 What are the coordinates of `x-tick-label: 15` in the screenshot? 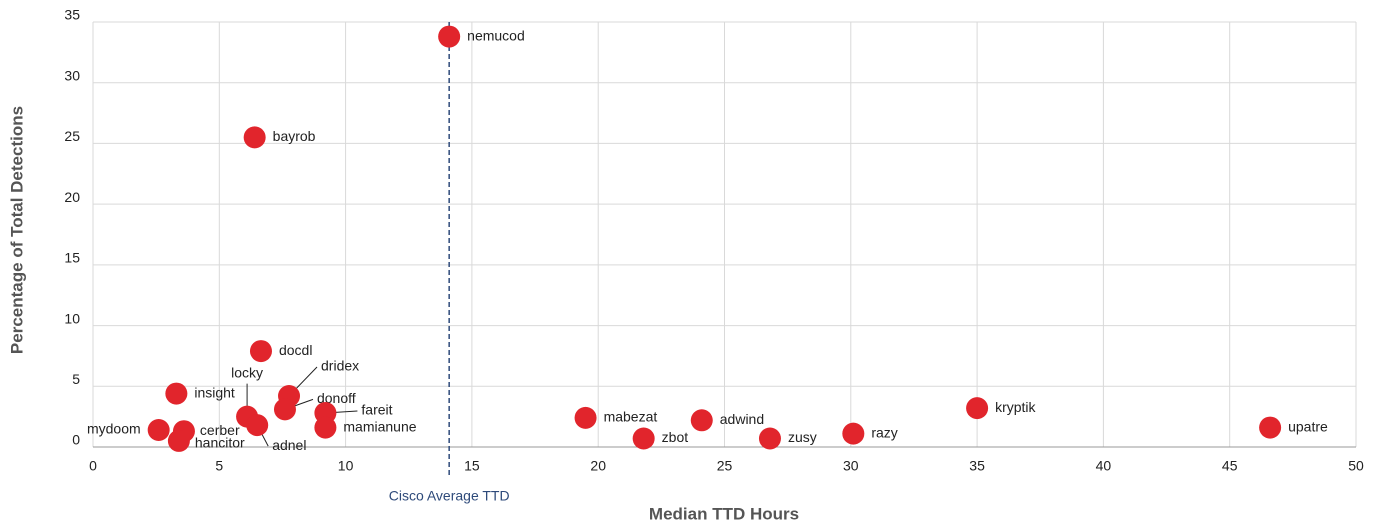 It's located at (472, 466).